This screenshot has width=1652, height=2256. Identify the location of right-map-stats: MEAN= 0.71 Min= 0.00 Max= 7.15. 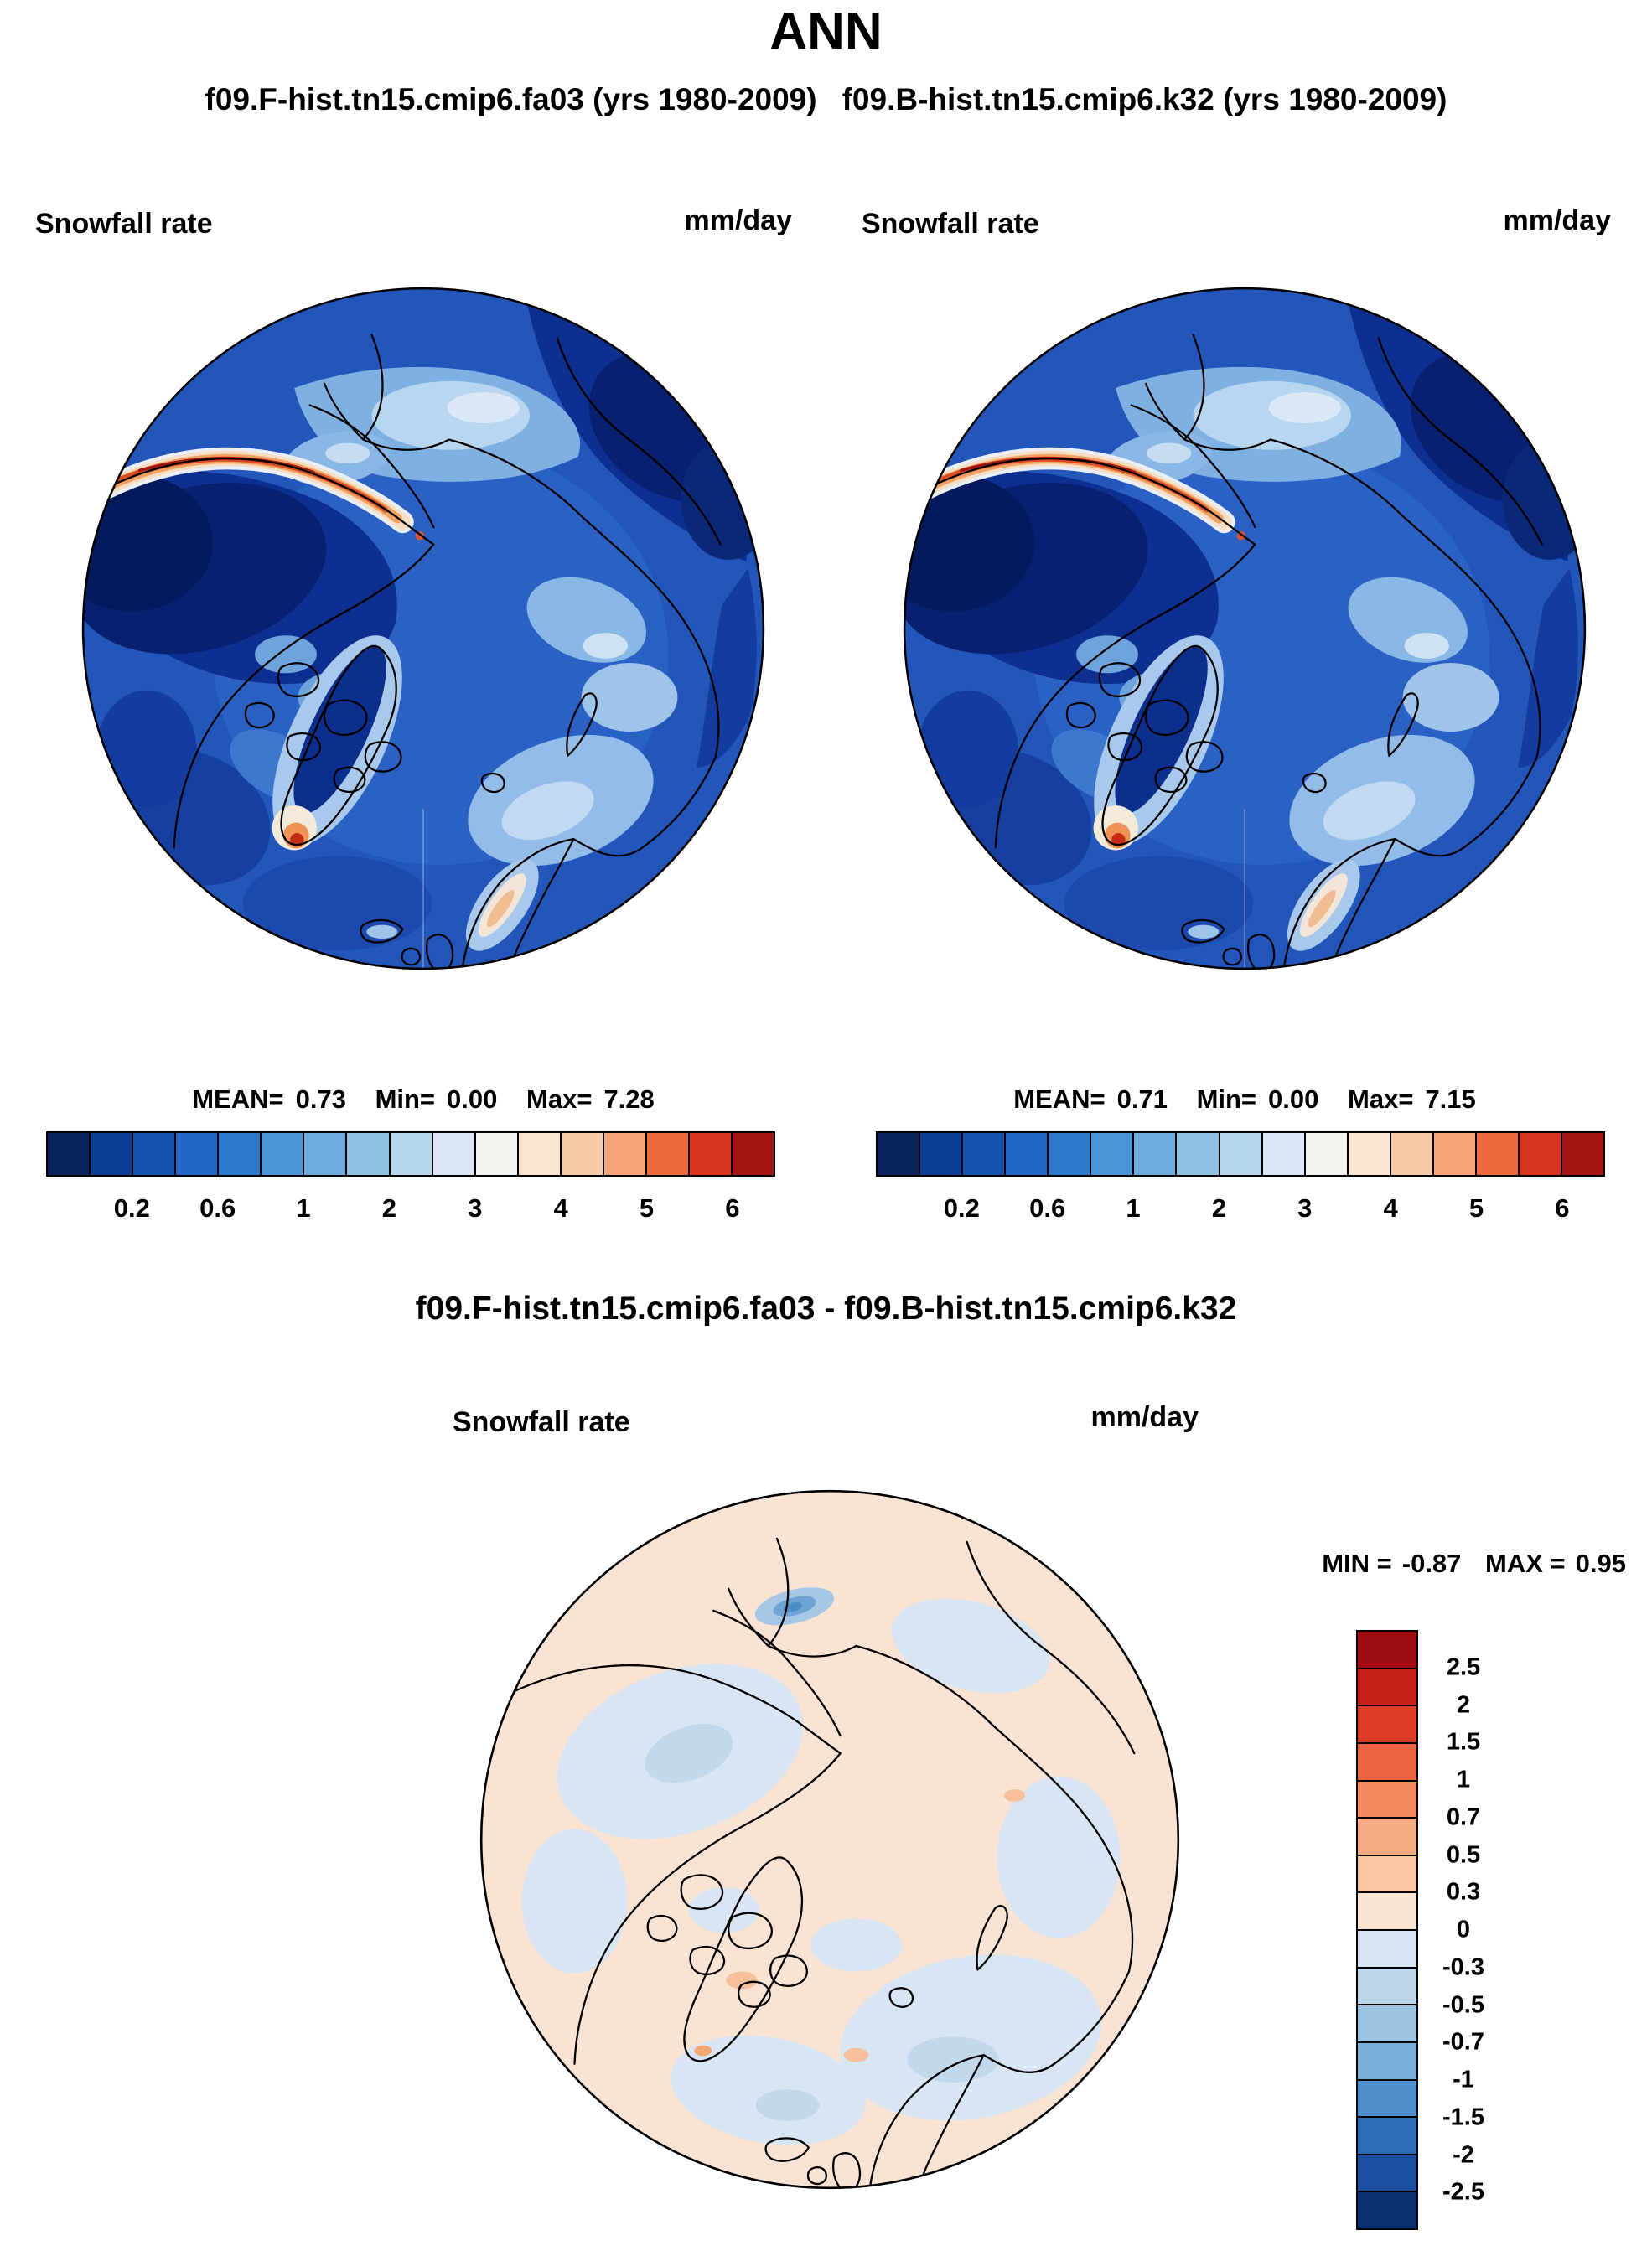
(1244, 1099).